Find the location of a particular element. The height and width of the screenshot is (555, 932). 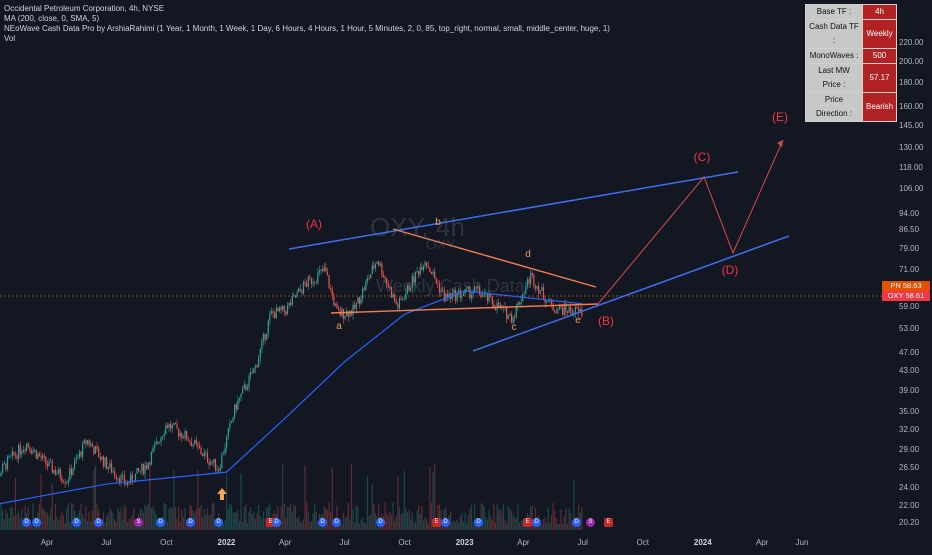

wave-label-d: d is located at coordinates (528, 254).